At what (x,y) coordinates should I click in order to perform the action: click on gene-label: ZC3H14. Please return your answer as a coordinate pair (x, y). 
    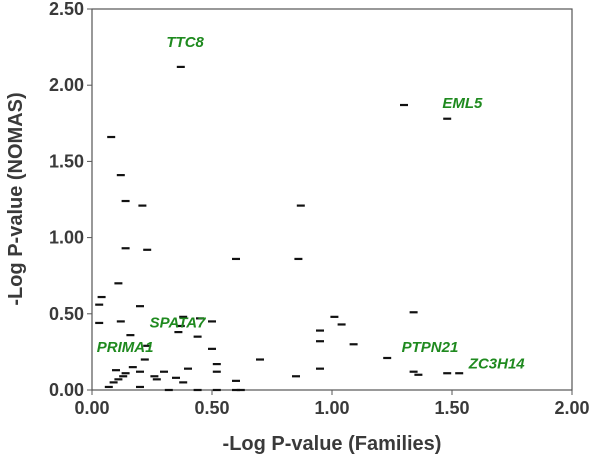
    Looking at the image, I should click on (497, 364).